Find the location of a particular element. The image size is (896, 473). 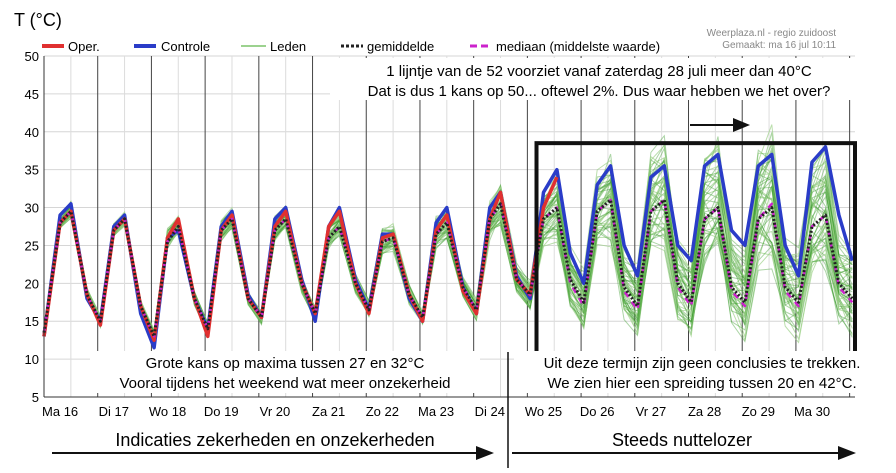

y-tick-label: 20 is located at coordinates (32, 283).